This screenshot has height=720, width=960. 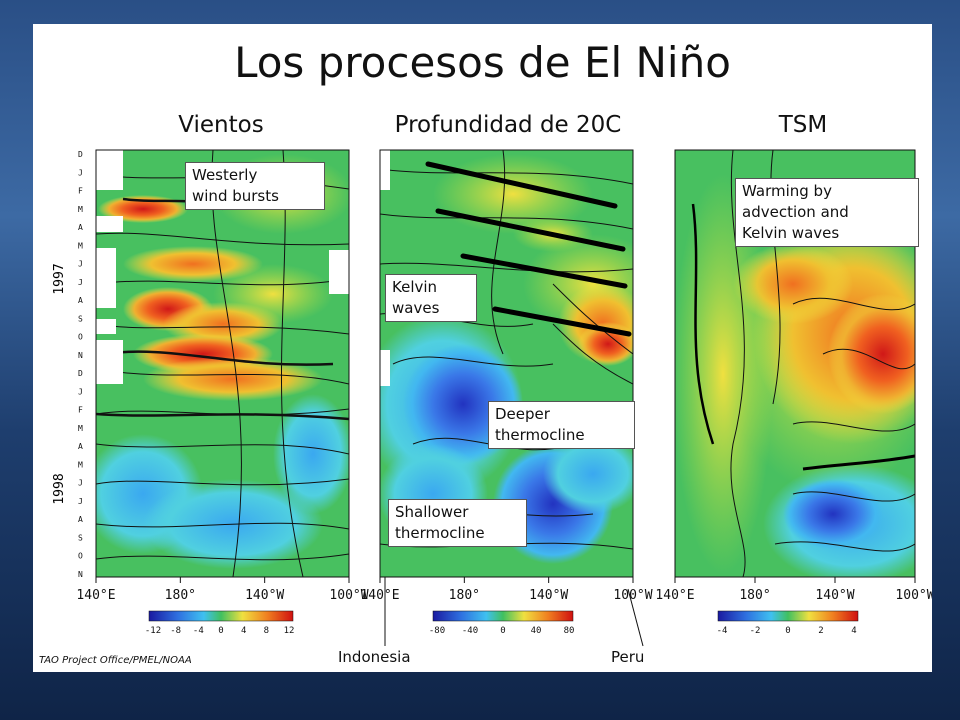 I want to click on credit-text: TAO Project Office/PMEL/NOAA, so click(x=115, y=660).